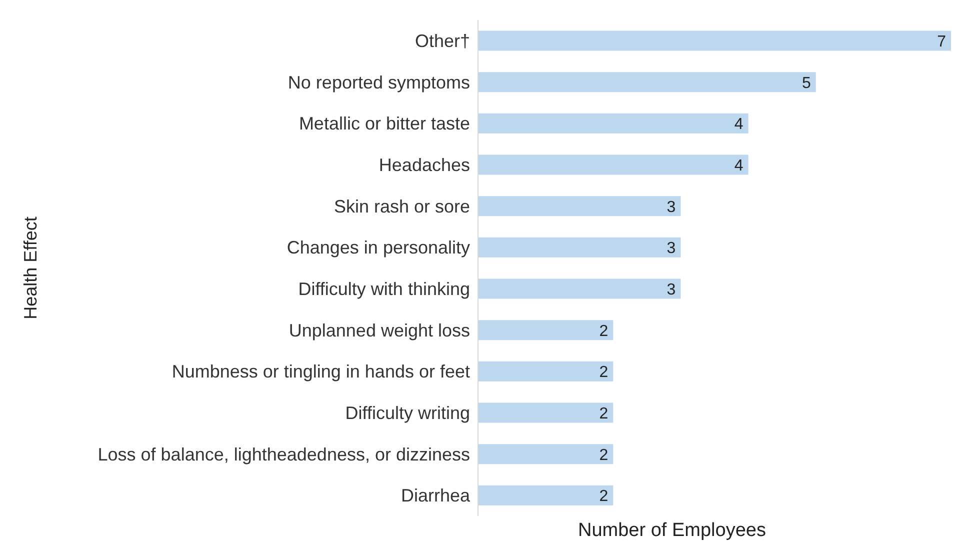 The width and height of the screenshot is (959, 550). I want to click on y-axis-title: Health Effect, so click(30, 268).